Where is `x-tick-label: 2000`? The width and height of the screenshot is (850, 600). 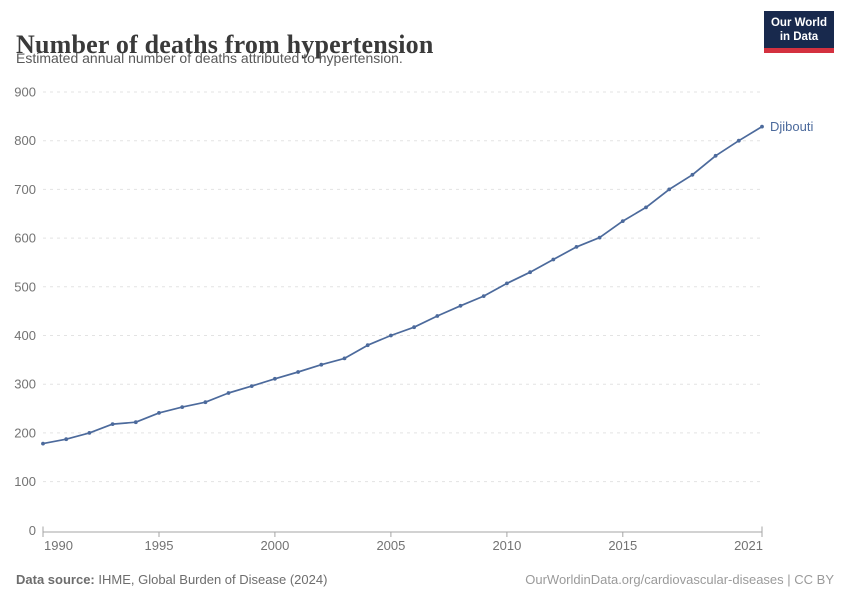
x-tick-label: 2000 is located at coordinates (274, 545).